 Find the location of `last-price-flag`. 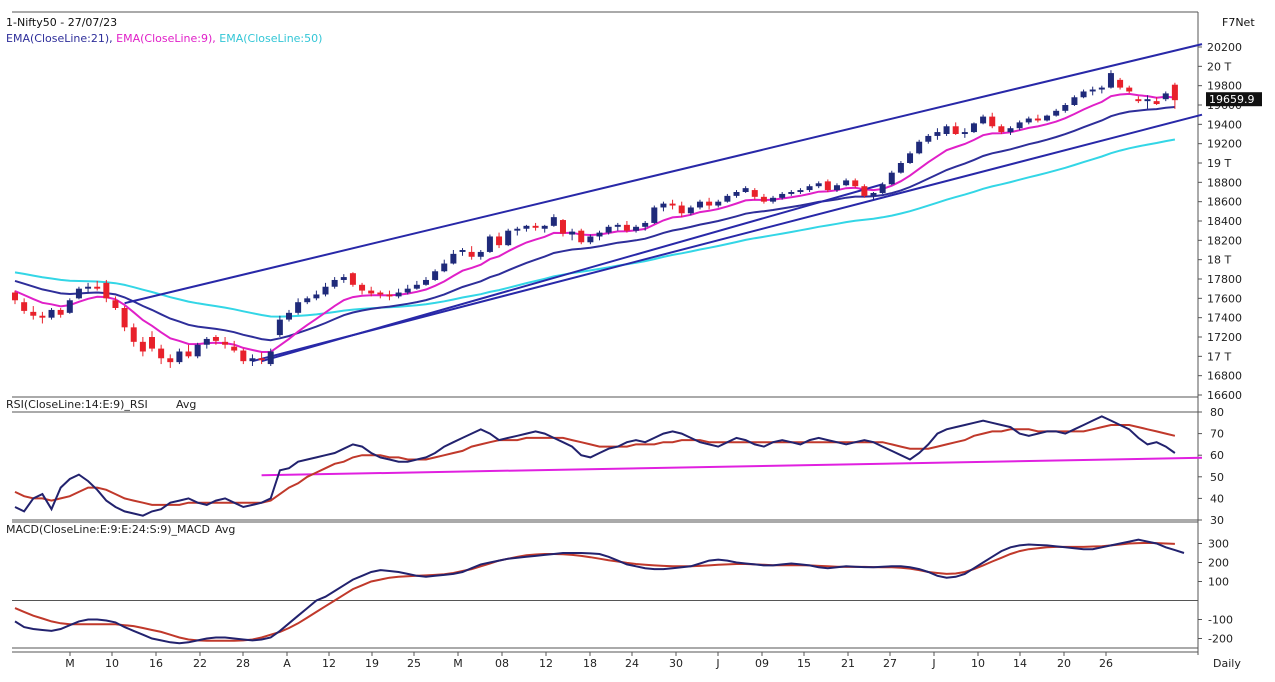

last-price-flag is located at coordinates (1234, 99).